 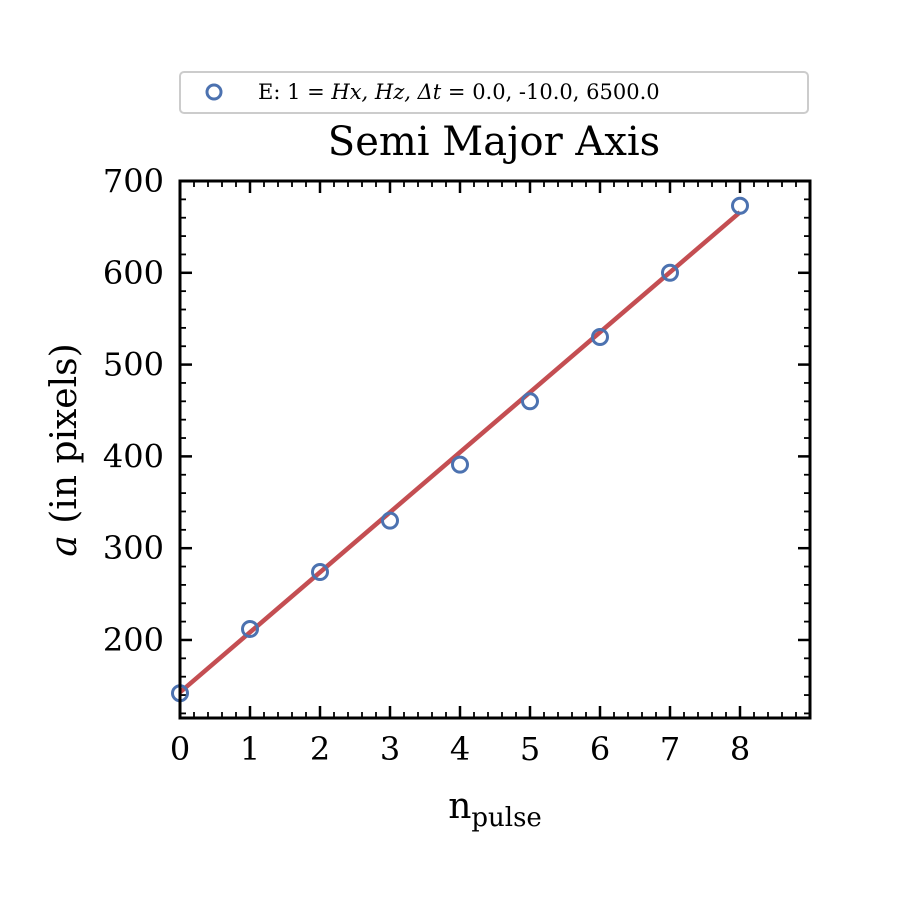 What do you see at coordinates (530, 749) in the screenshot?
I see `x-tick-label: 5` at bounding box center [530, 749].